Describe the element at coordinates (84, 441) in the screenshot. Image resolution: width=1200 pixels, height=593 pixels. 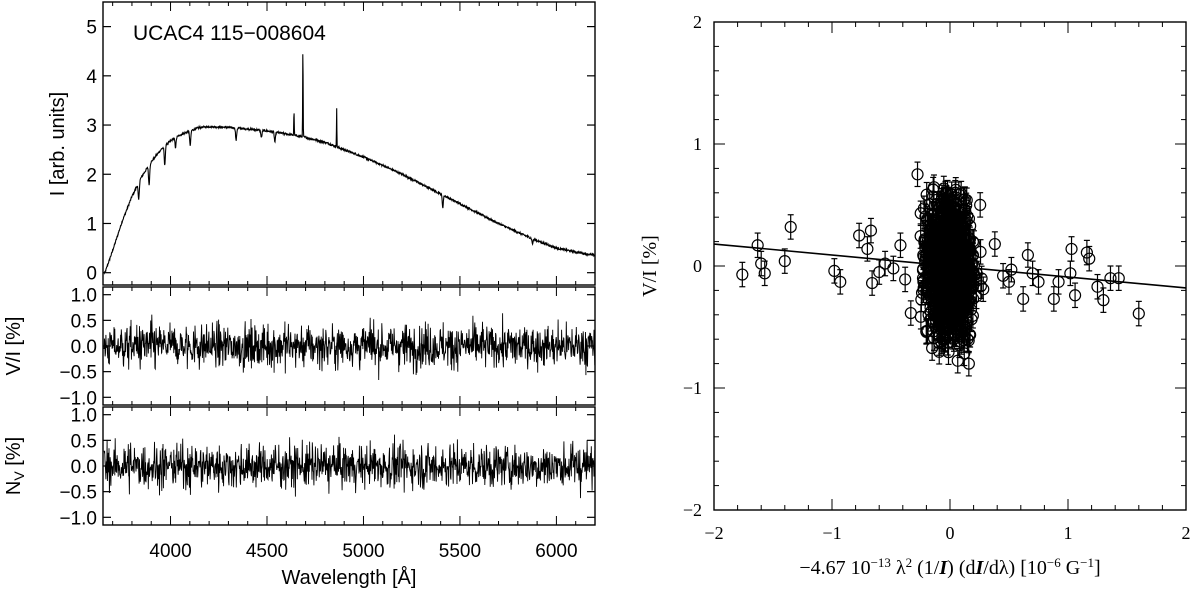
I see `y-tick-label: 0.5` at that location.